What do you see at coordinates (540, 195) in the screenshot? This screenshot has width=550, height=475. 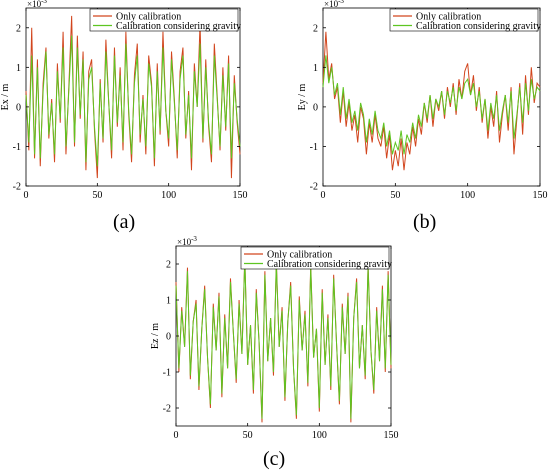 I see `x-tick-label-b: 150` at bounding box center [540, 195].